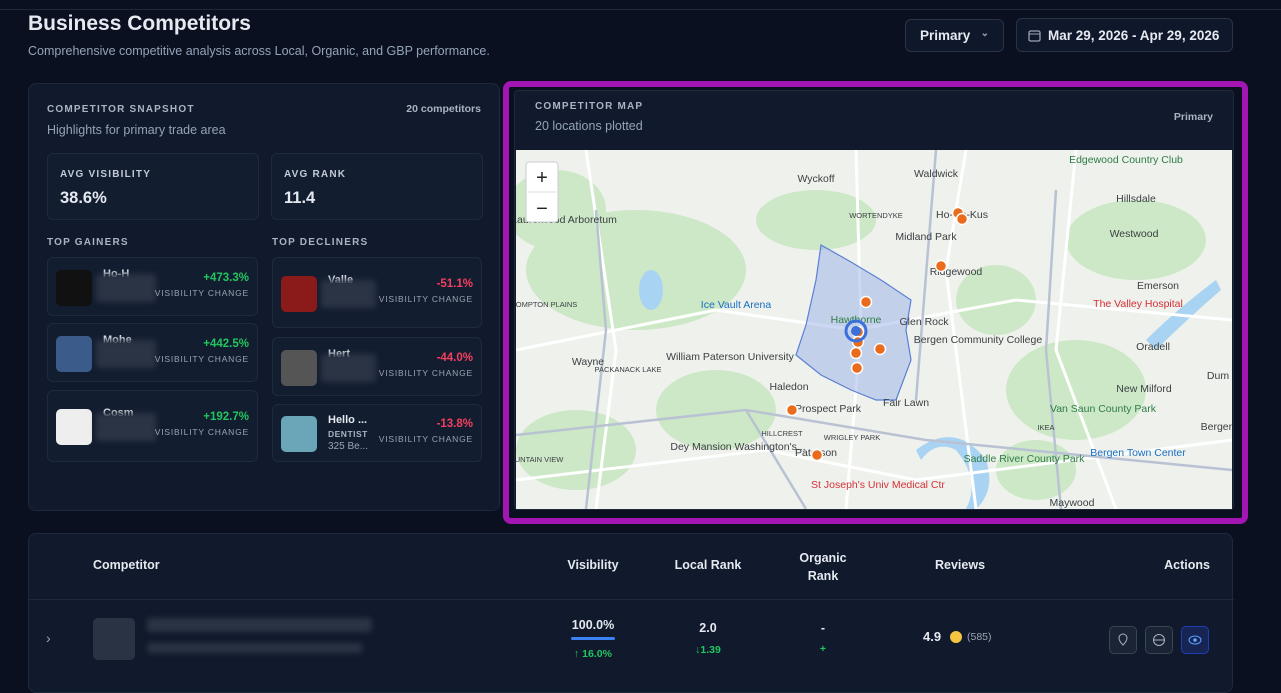 The width and height of the screenshot is (1281, 693). Describe the element at coordinates (628, 369) in the screenshot. I see `map-label: PACKANACK LAKE` at that location.